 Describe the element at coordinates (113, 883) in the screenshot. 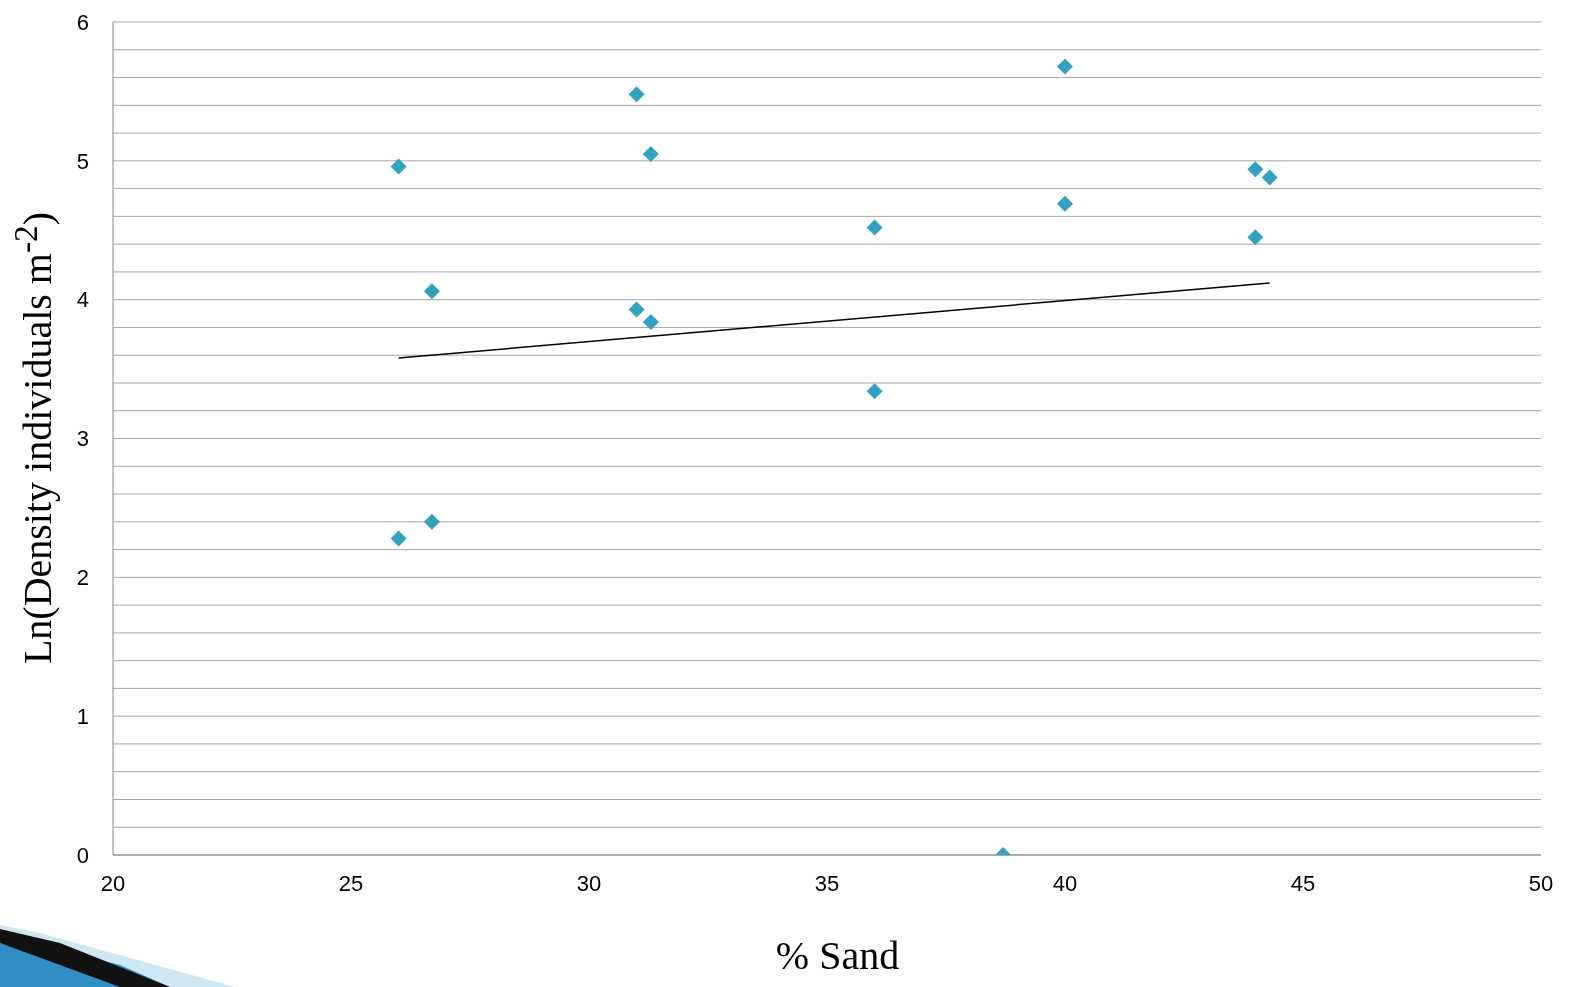

I see `x-tick-label: 20` at that location.